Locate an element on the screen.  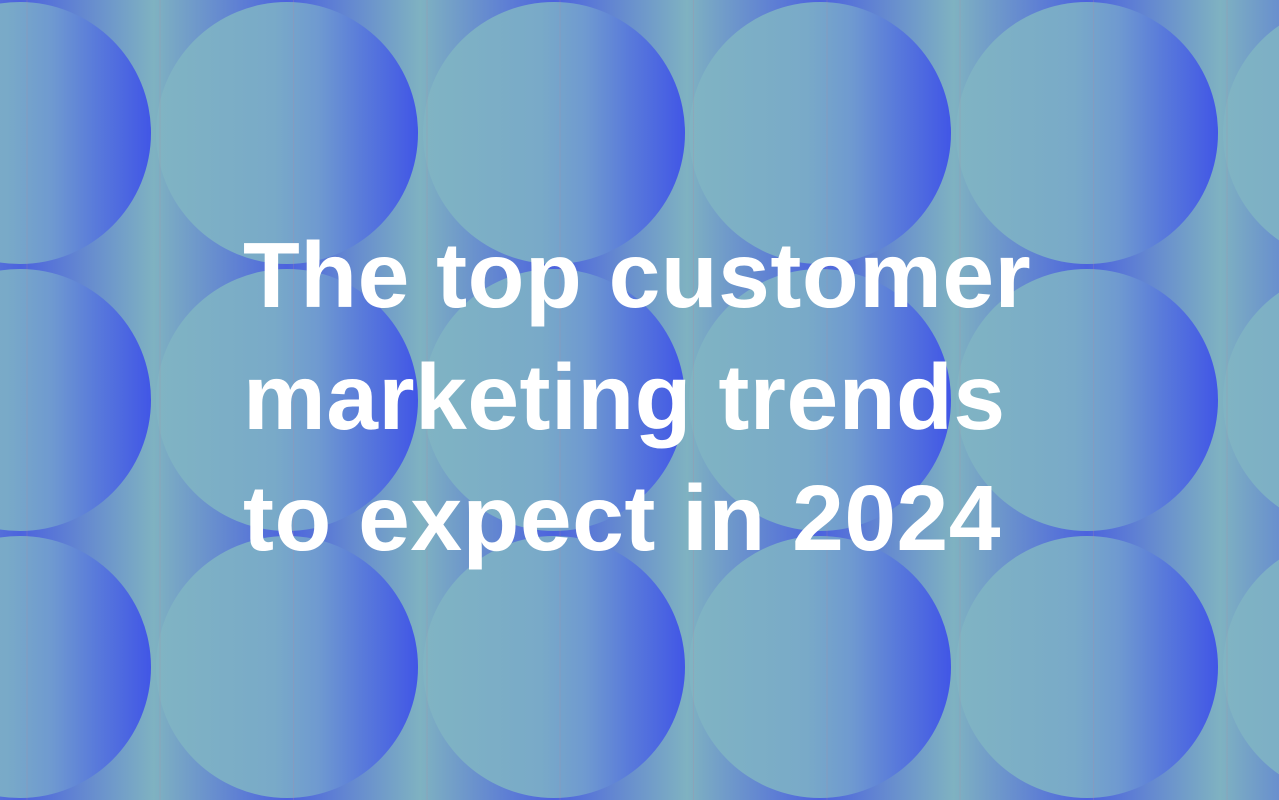
title-line-1: The top customer is located at coordinates (637, 275).